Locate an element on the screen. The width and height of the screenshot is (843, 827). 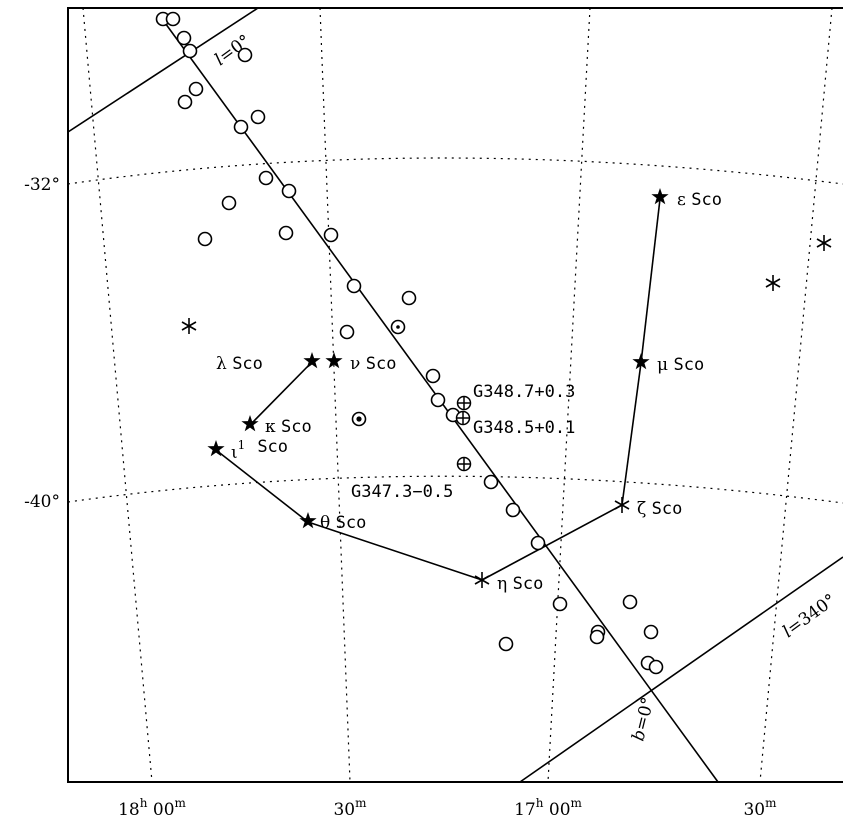
label-epsilon-sco: ε Sco is located at coordinates (699, 200).